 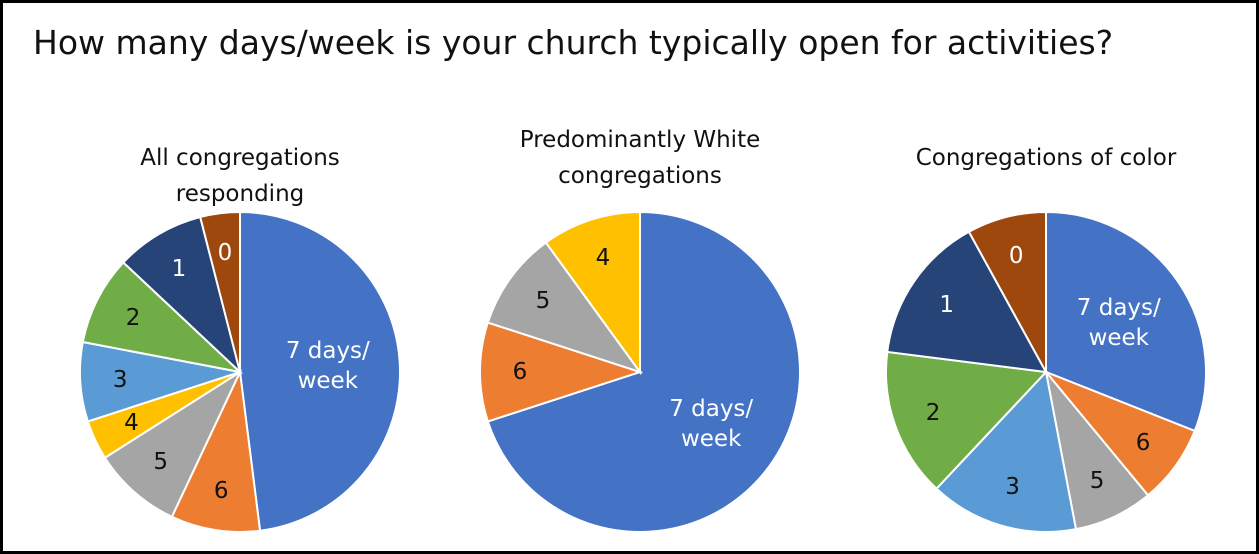 I want to click on chart-title: Congregations of color, so click(x=1046, y=158).